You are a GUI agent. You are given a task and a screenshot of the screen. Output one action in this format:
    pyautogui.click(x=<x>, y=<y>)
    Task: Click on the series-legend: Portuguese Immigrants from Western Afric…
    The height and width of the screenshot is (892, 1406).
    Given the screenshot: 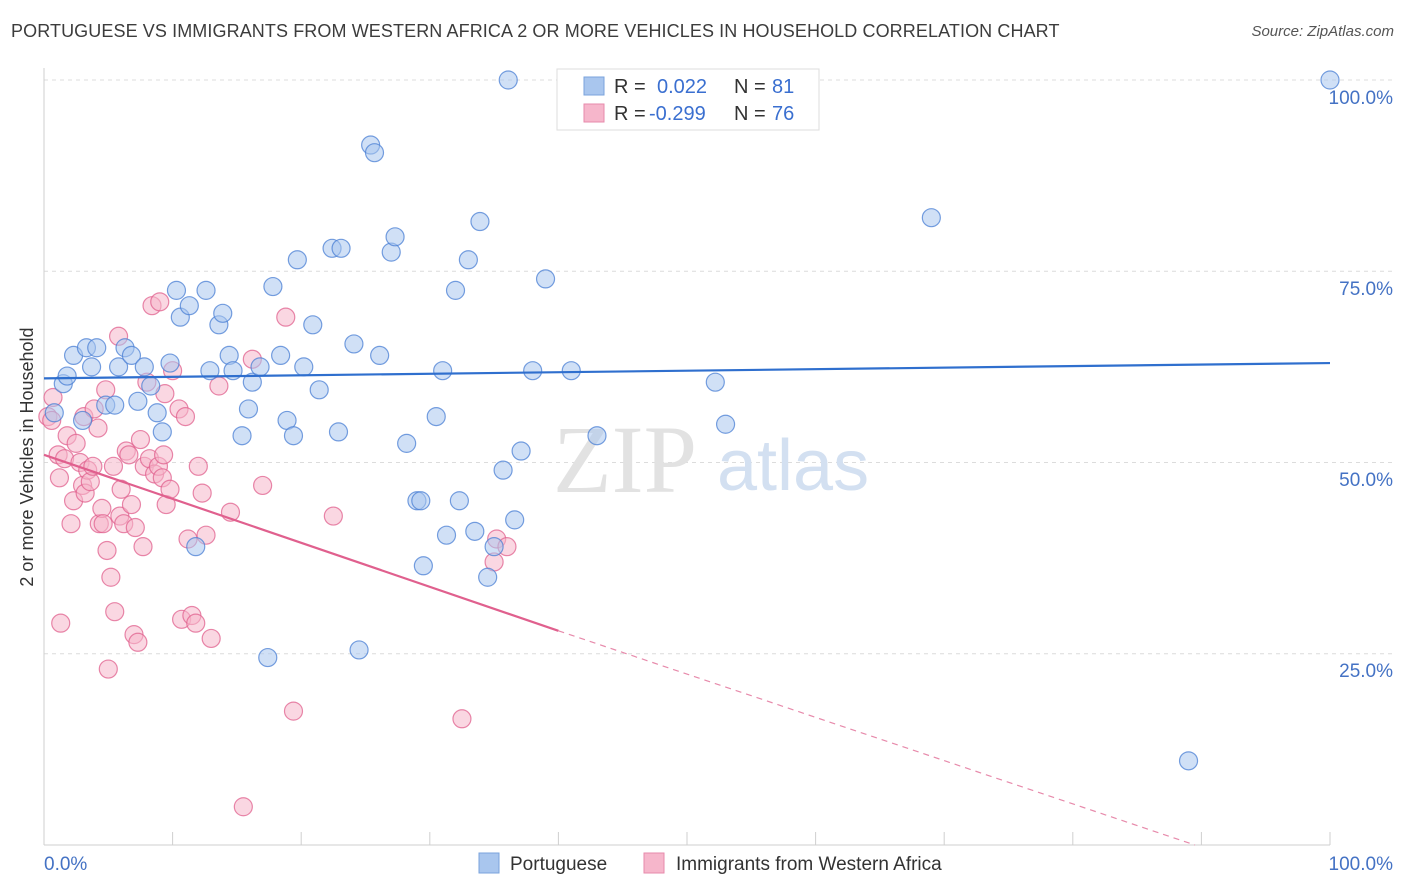 What is the action you would take?
    pyautogui.click(x=710, y=863)
    